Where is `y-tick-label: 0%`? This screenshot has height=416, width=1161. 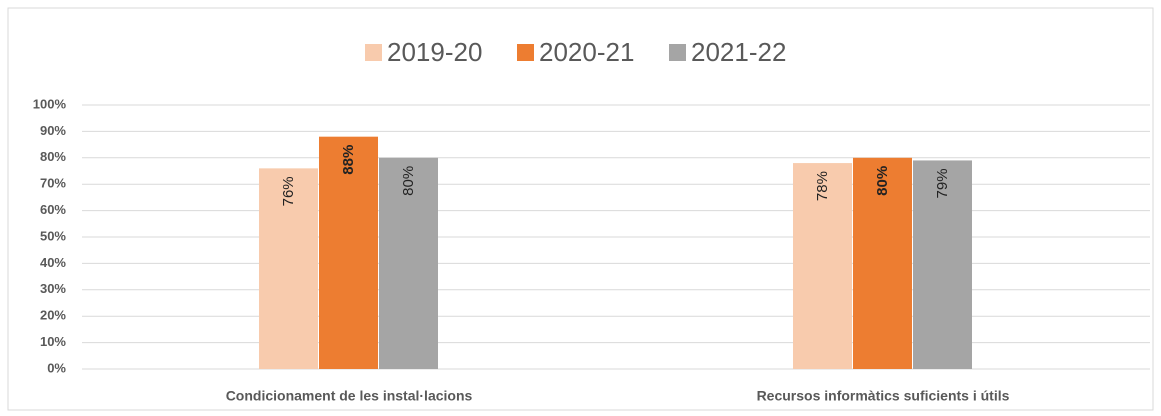 y-tick-label: 0% is located at coordinates (56, 367).